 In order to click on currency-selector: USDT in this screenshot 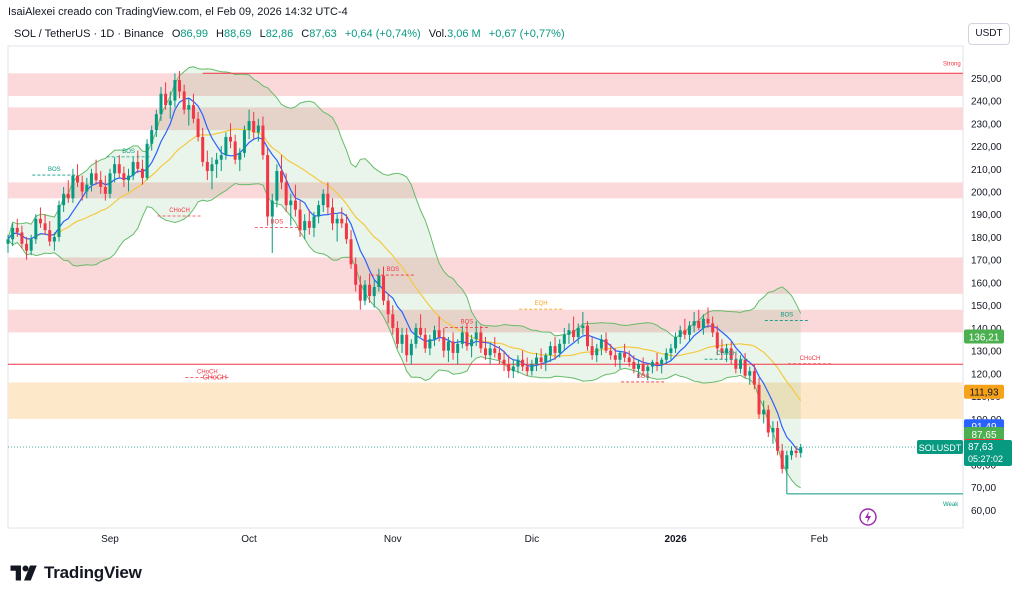, I will do `click(989, 34)`.